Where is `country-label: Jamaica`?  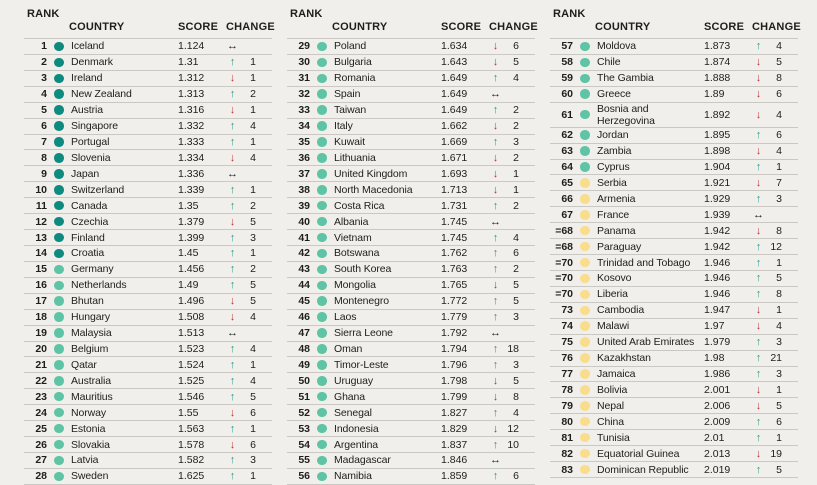
country-label: Jamaica is located at coordinates (616, 373).